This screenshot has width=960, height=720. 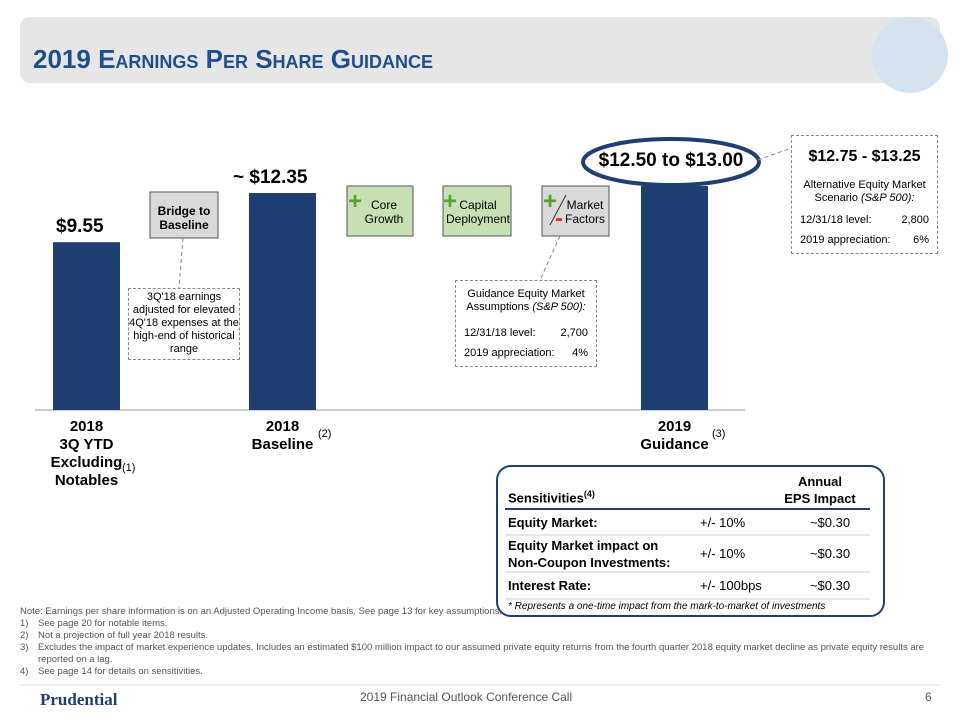 What do you see at coordinates (553, 522) in the screenshot?
I see `cell: Equity Market:` at bounding box center [553, 522].